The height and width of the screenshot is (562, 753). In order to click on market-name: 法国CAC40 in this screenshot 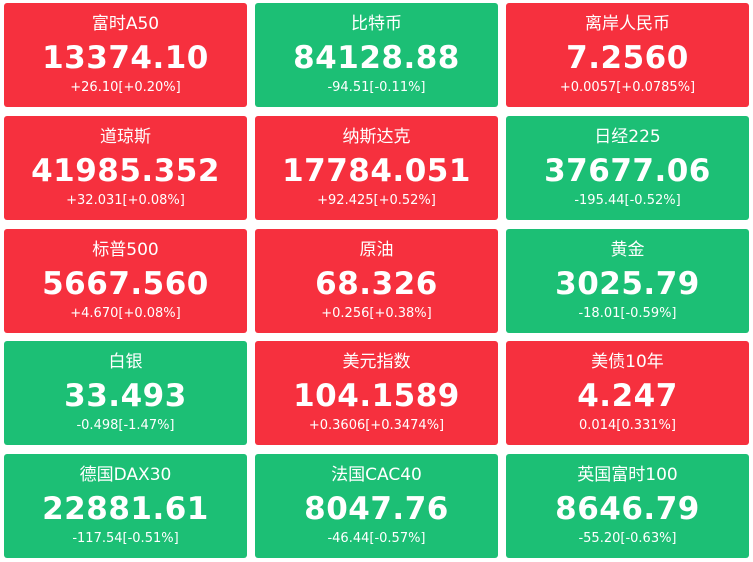, I will do `click(376, 475)`.